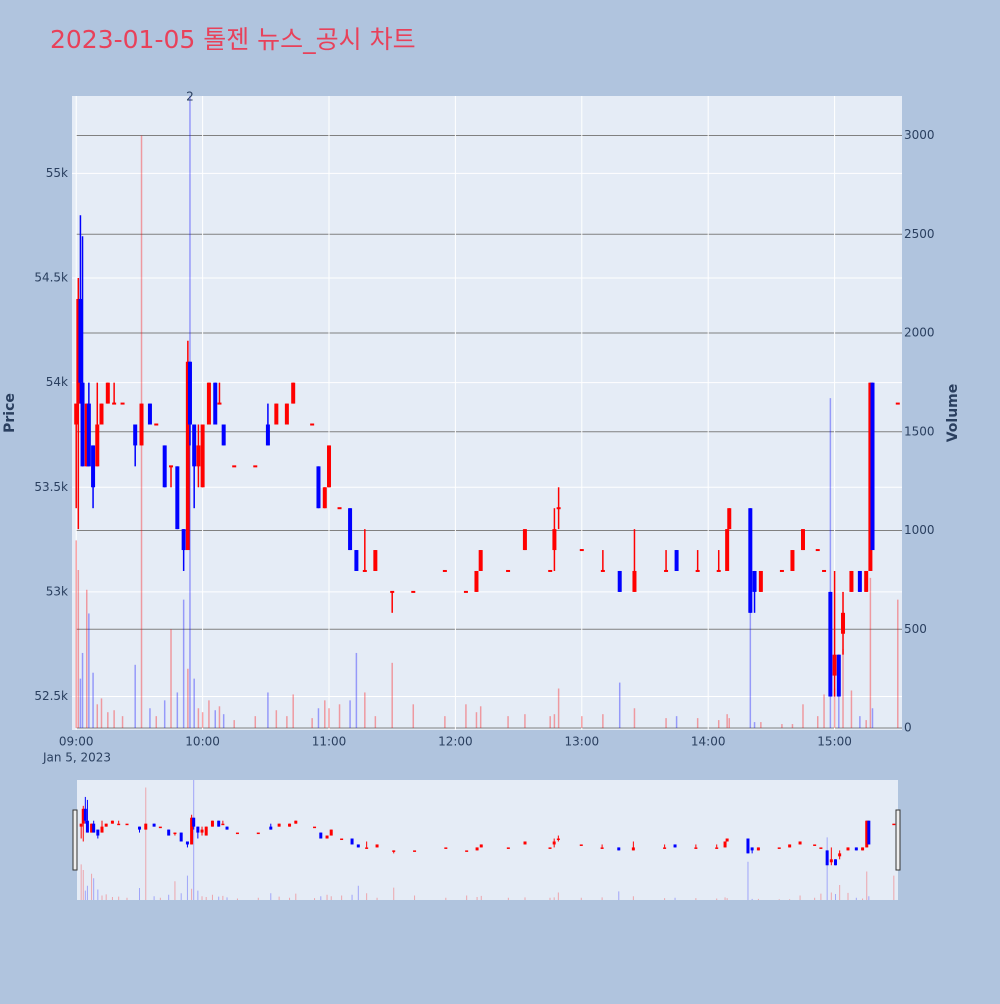 The width and height of the screenshot is (1000, 1004). Describe the element at coordinates (57, 382) in the screenshot. I see `y-tick-label: 54k` at that location.